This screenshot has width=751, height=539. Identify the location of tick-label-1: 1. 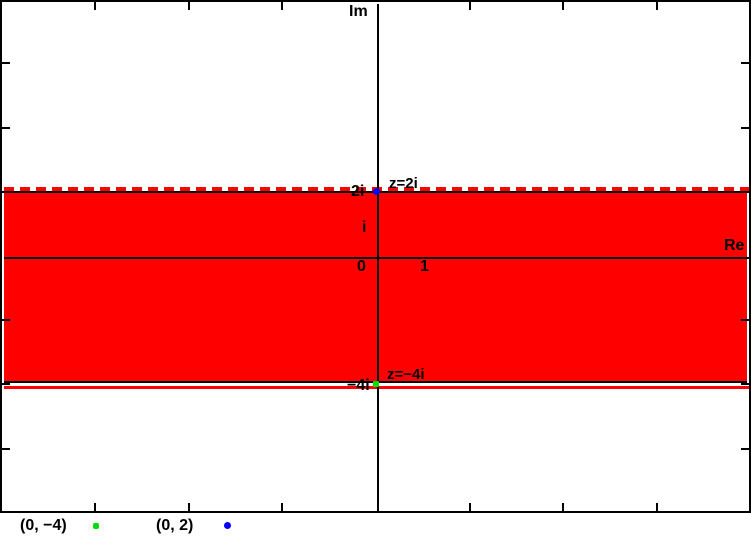
(424, 266).